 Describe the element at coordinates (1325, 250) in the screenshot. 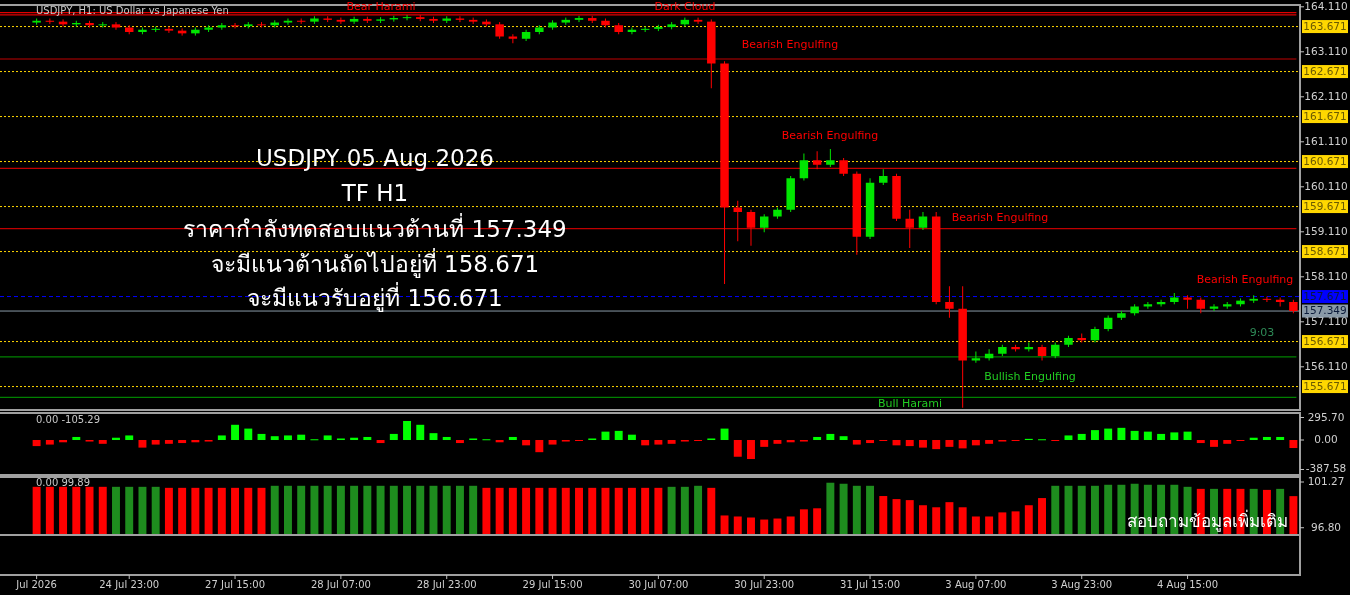

I see `ref-line-label: 158.671` at that location.